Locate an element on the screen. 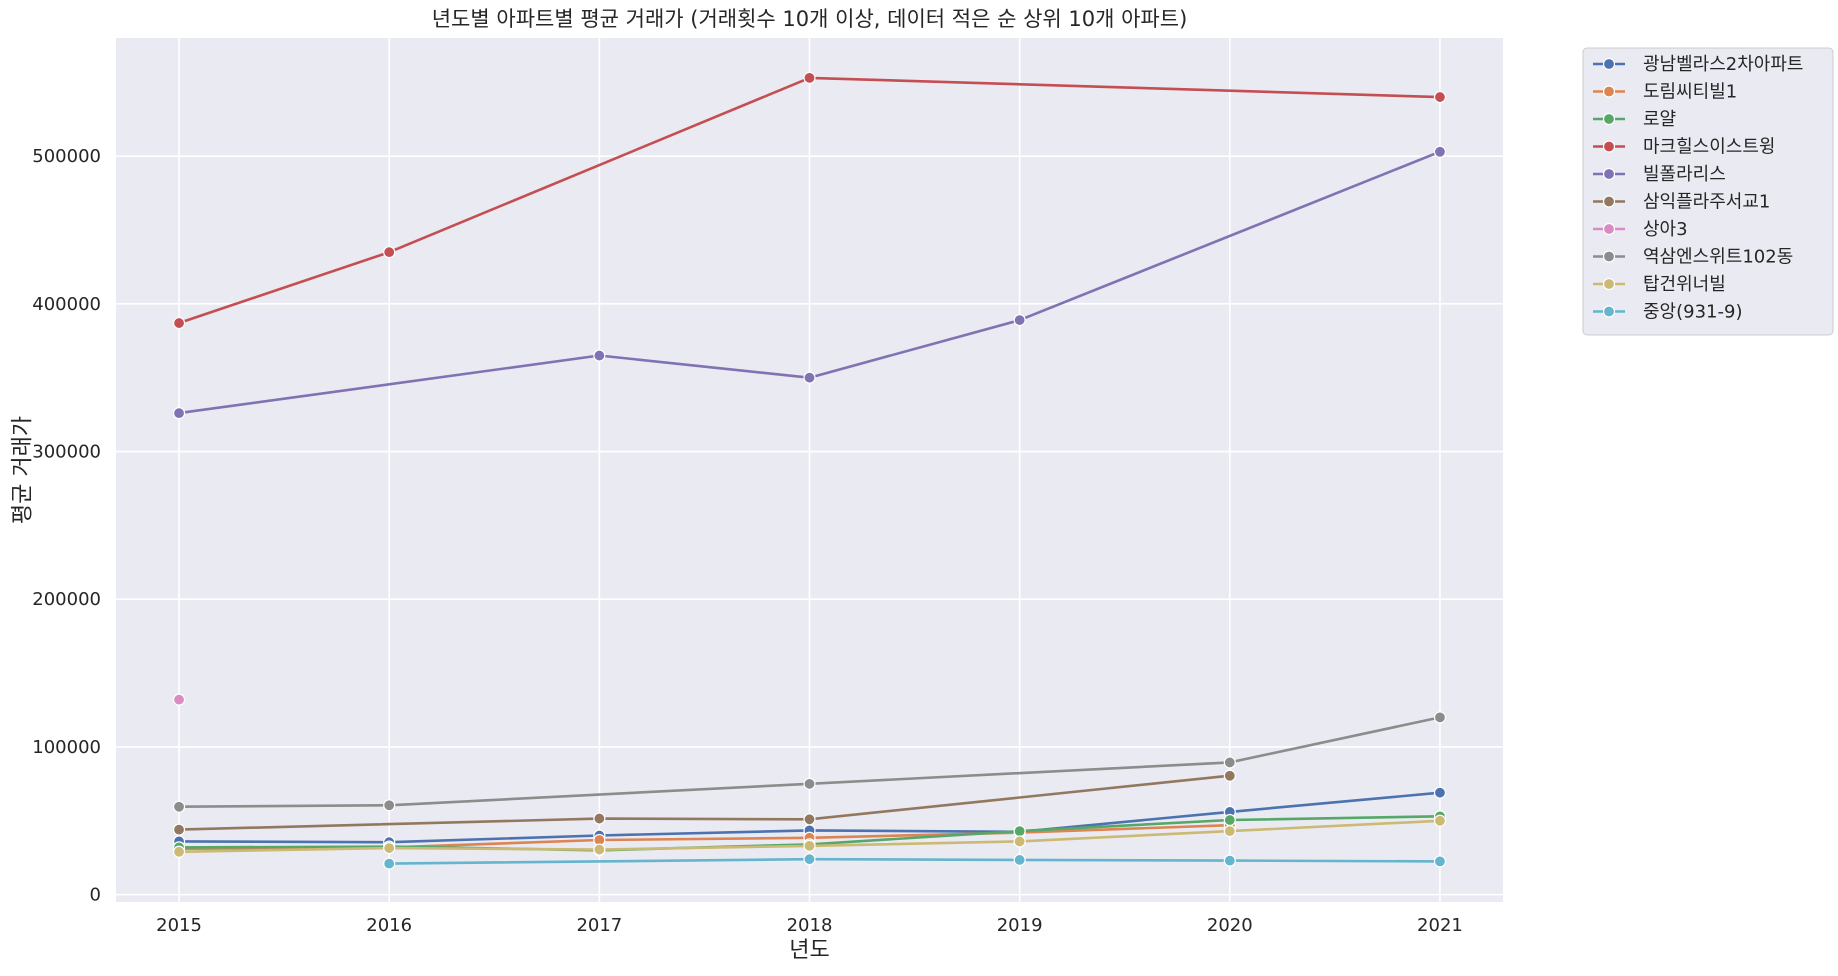  legend-item: 도림씨티빌1 is located at coordinates (1665, 92).